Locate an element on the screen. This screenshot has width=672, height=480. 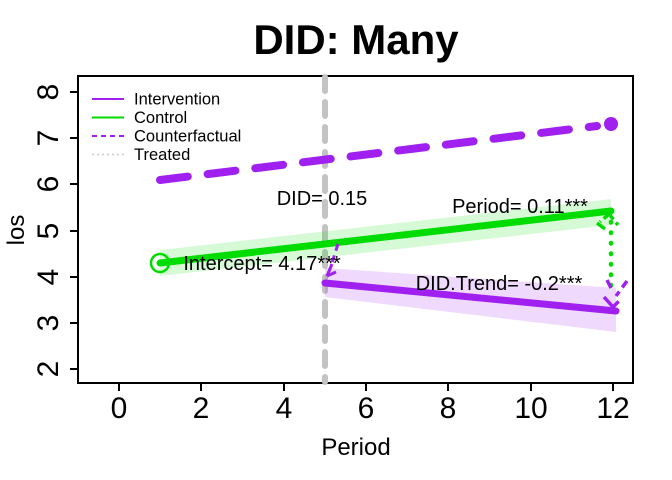
y-tick-2: 2 is located at coordinates (48, 369).